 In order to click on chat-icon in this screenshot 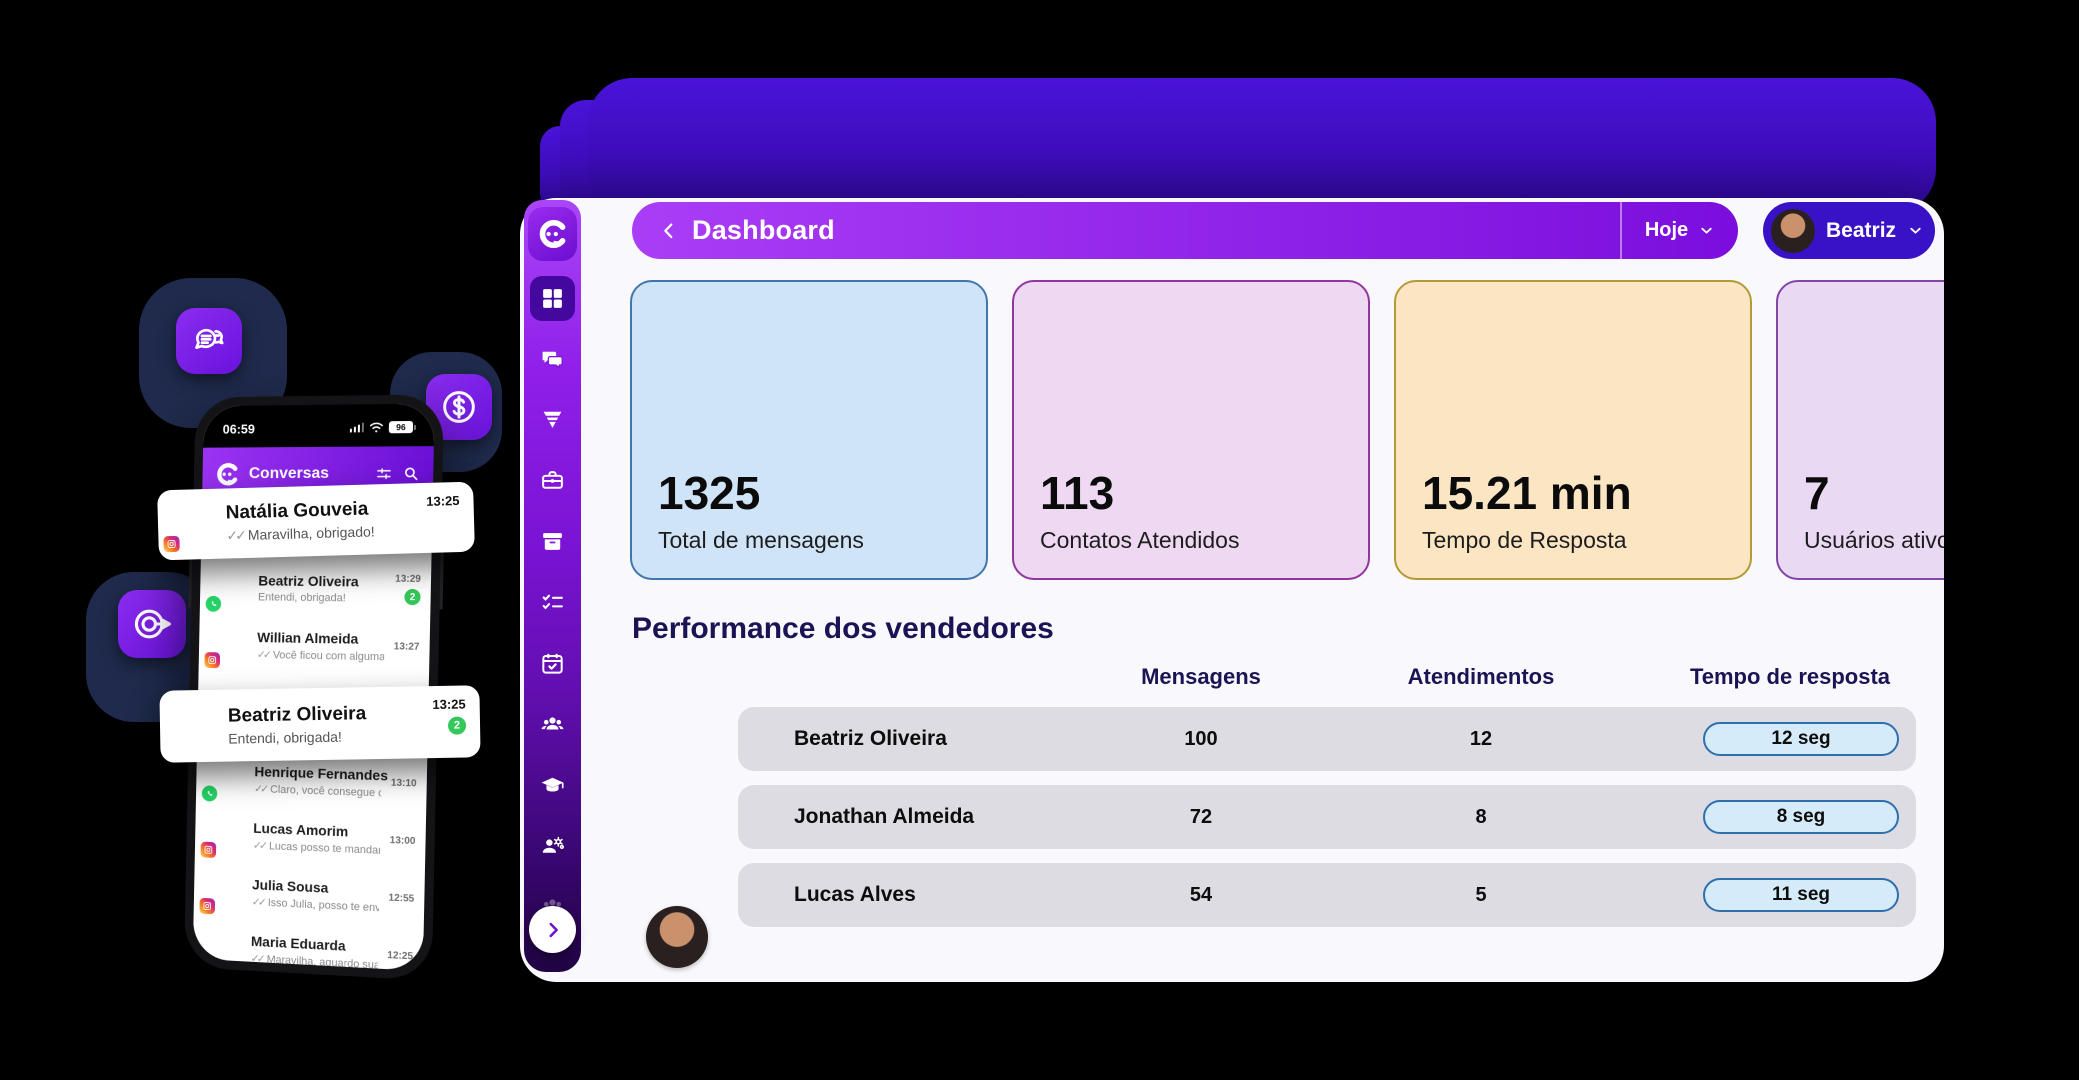, I will do `click(552, 360)`.